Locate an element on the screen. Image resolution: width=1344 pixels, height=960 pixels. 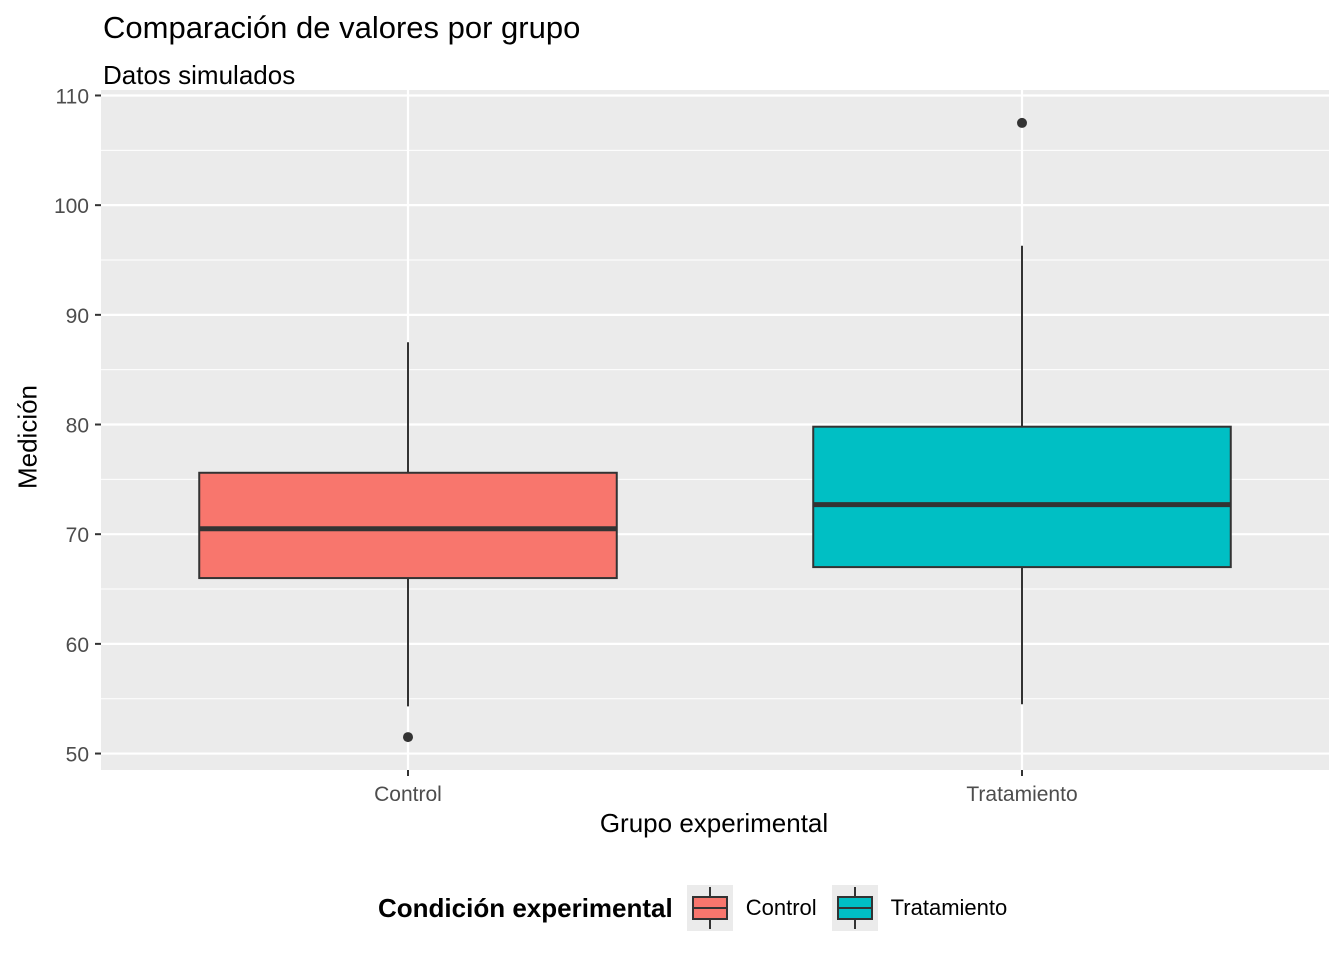
legend-label-control: Control is located at coordinates (781, 908).